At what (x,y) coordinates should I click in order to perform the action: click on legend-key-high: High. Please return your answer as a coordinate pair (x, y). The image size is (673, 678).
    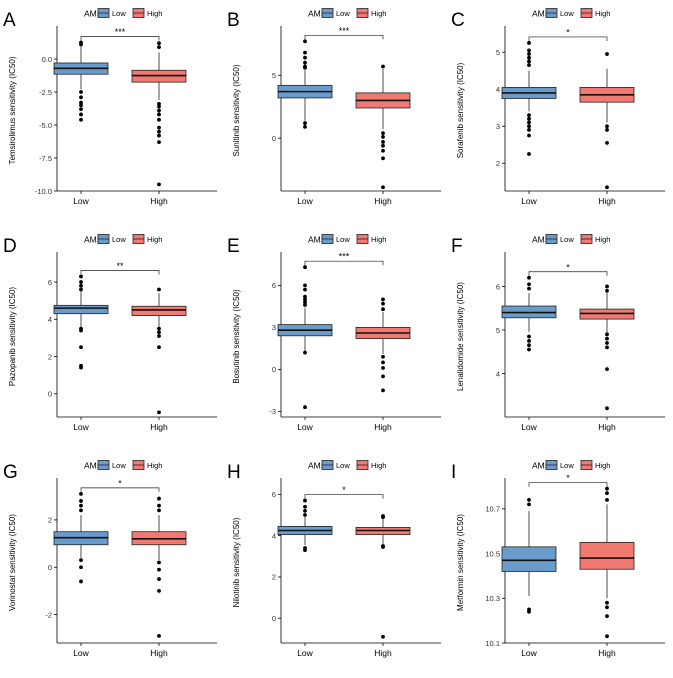
    Looking at the image, I should click on (147, 239).